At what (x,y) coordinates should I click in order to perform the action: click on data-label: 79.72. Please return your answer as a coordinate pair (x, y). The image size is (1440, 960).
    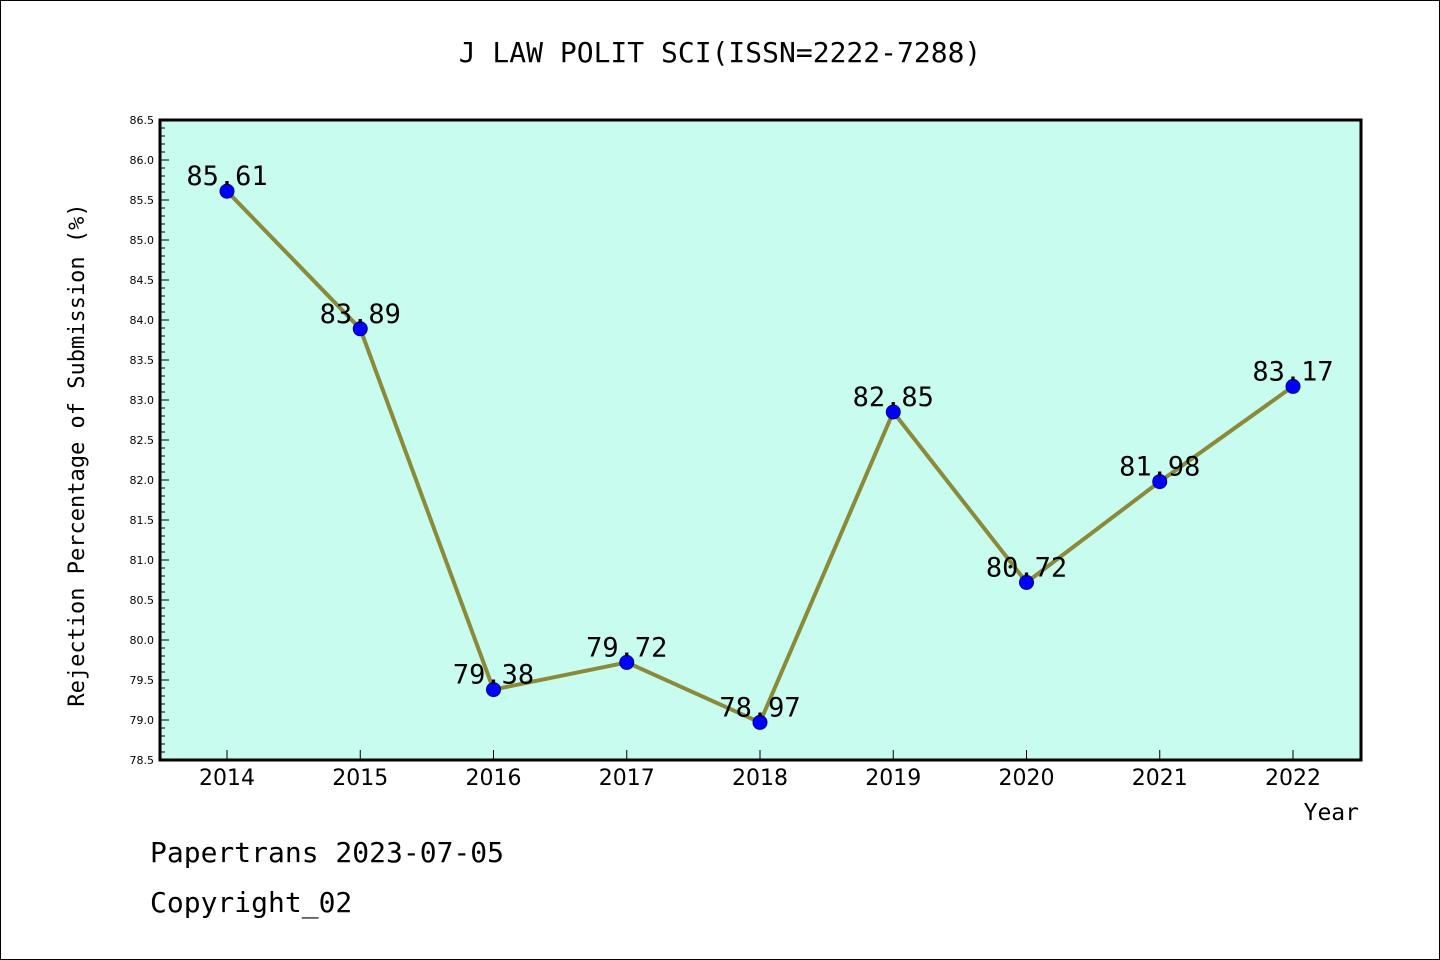
    Looking at the image, I should click on (626, 647).